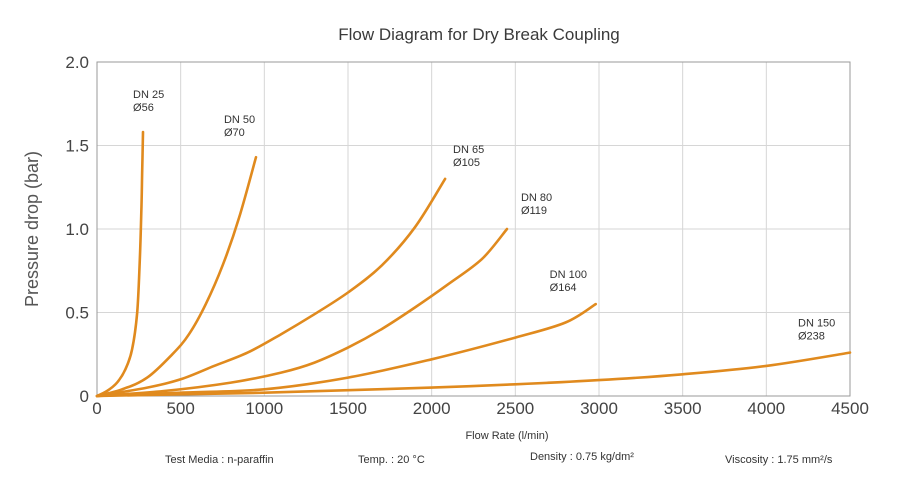 Image resolution: width=900 pixels, height=487 pixels. I want to click on series-label-diameter: Ø238, so click(811, 337).